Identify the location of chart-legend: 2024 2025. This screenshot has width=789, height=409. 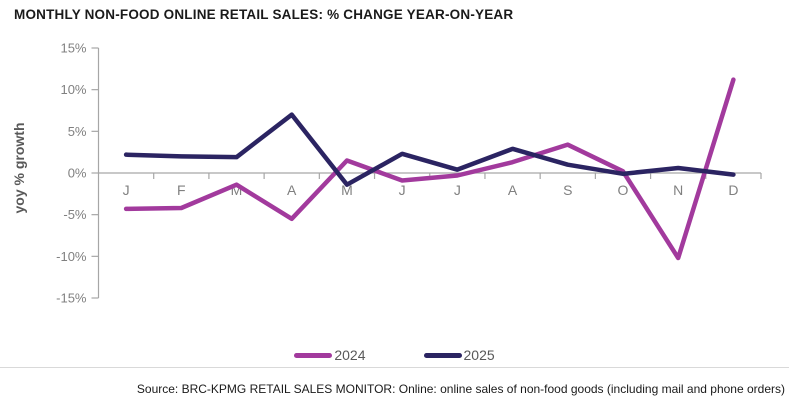
(394, 355).